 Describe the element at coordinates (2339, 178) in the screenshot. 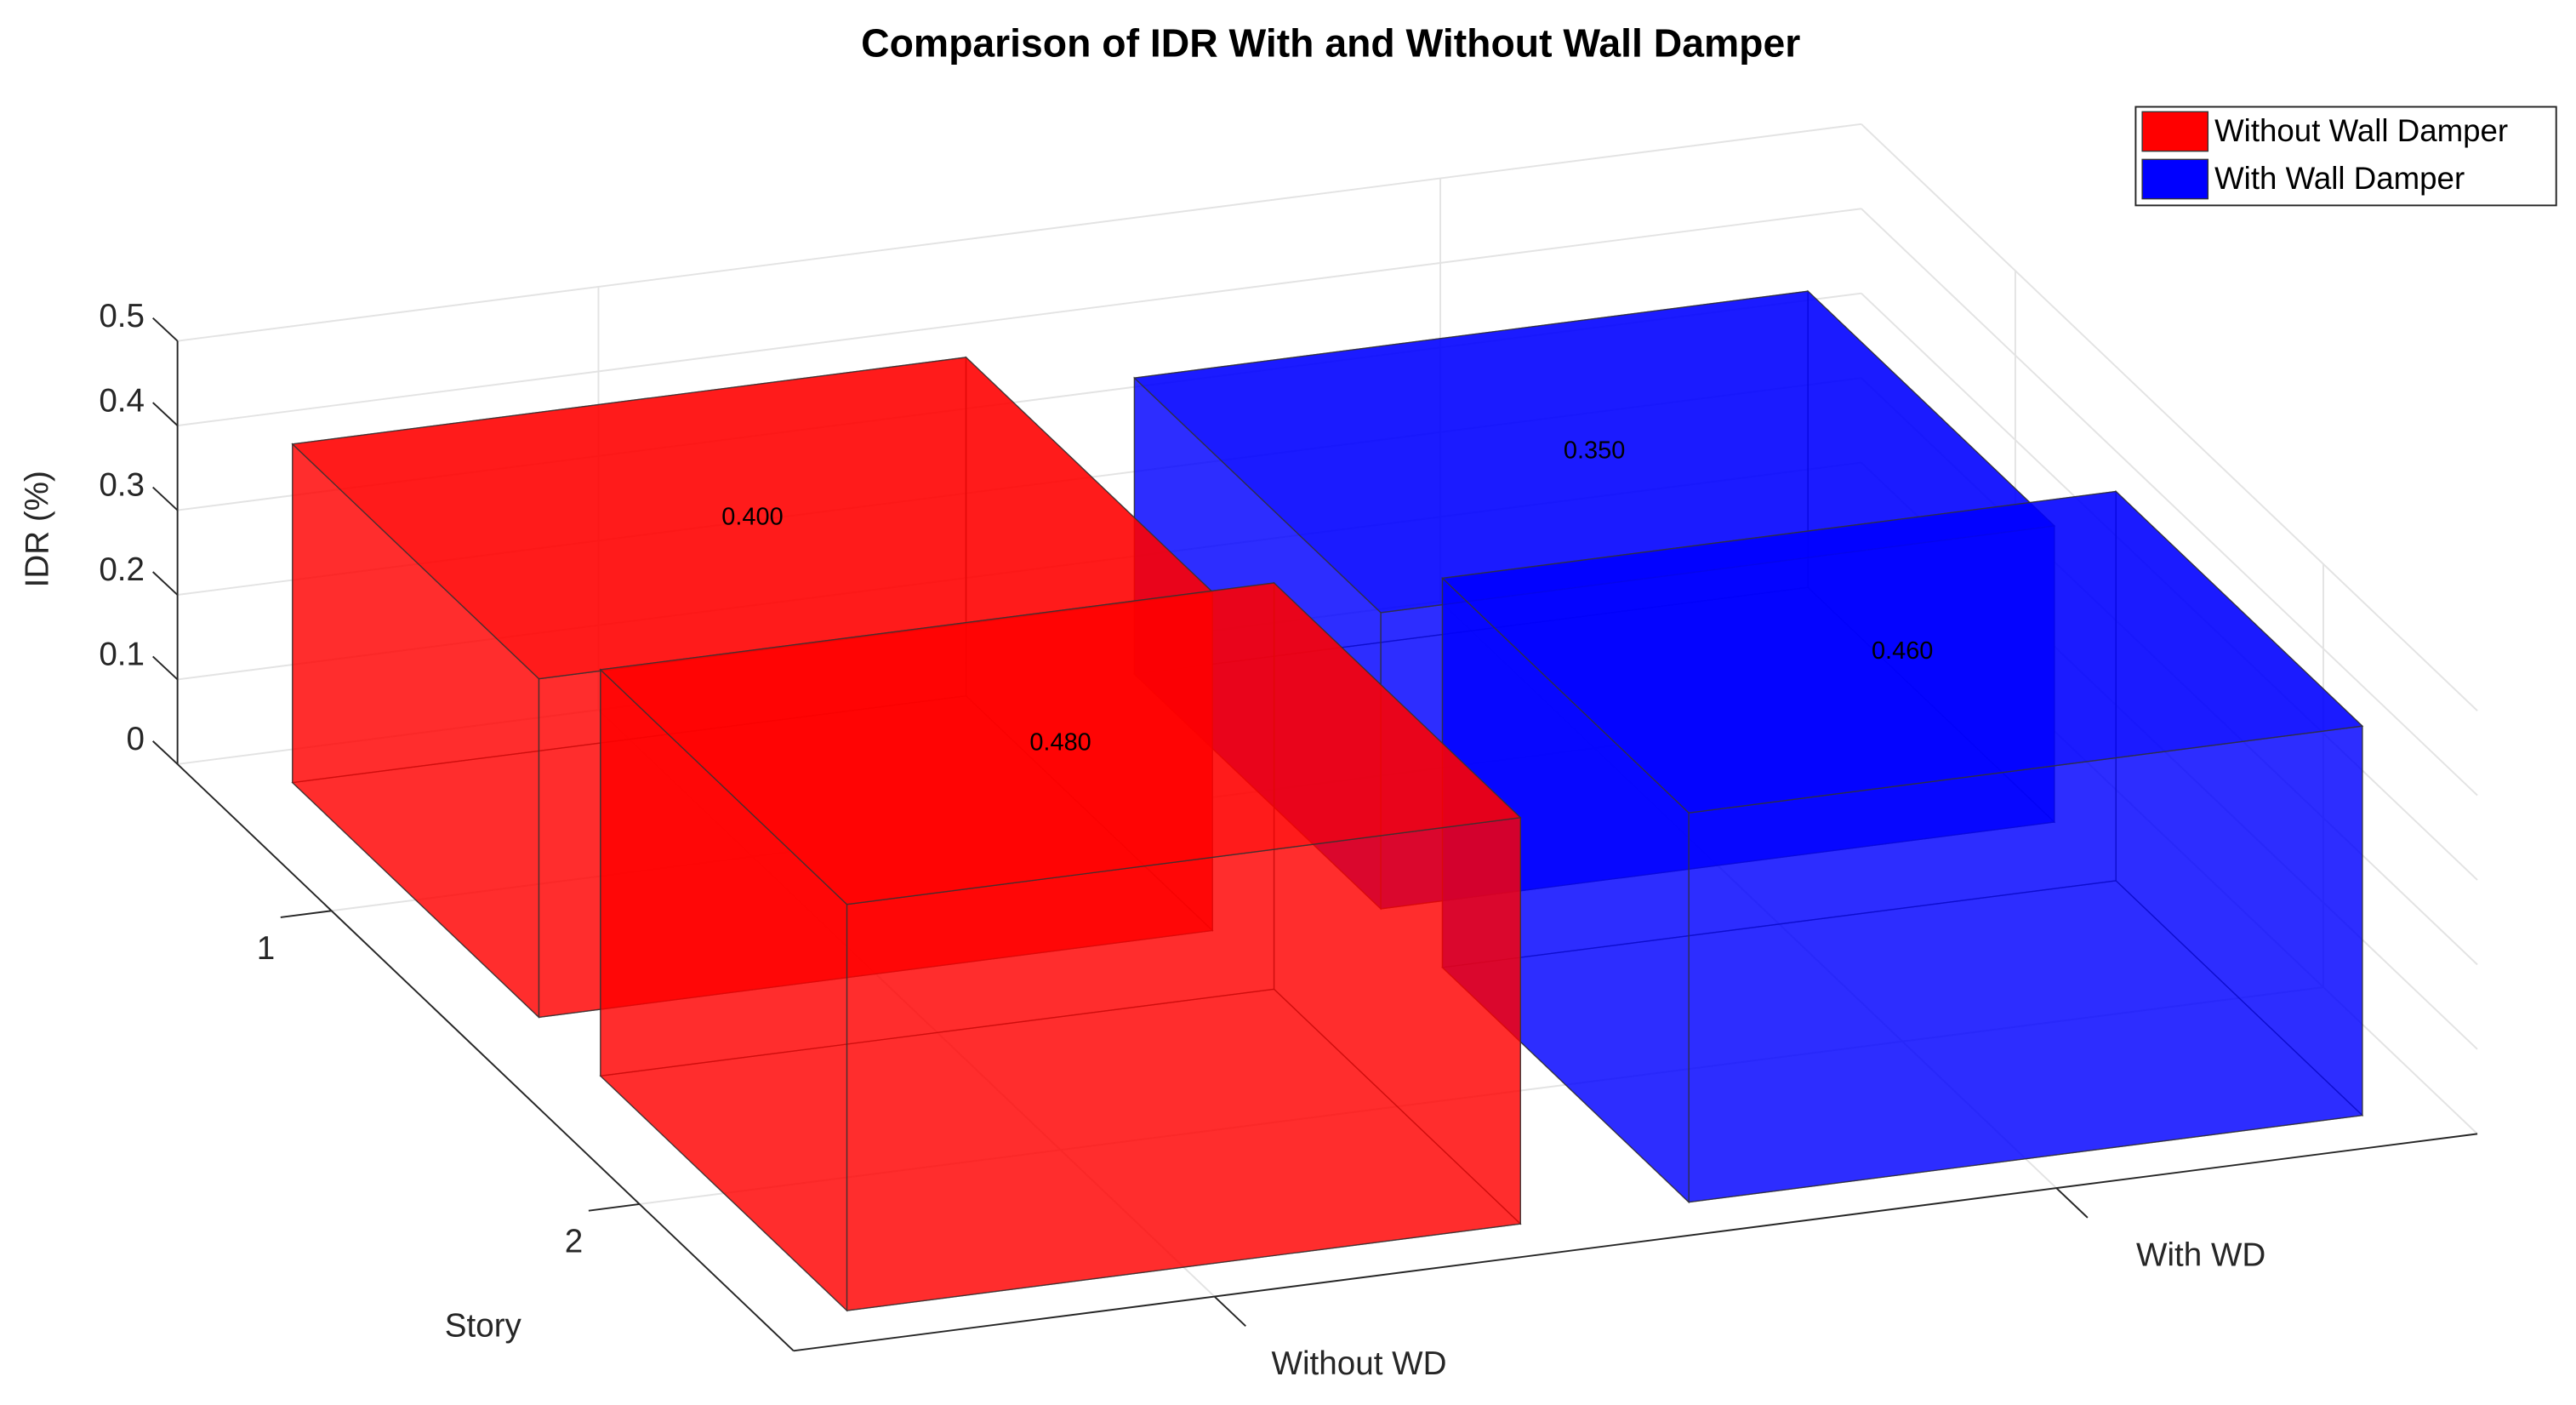

I see `legend-label: With Wall Damper` at that location.